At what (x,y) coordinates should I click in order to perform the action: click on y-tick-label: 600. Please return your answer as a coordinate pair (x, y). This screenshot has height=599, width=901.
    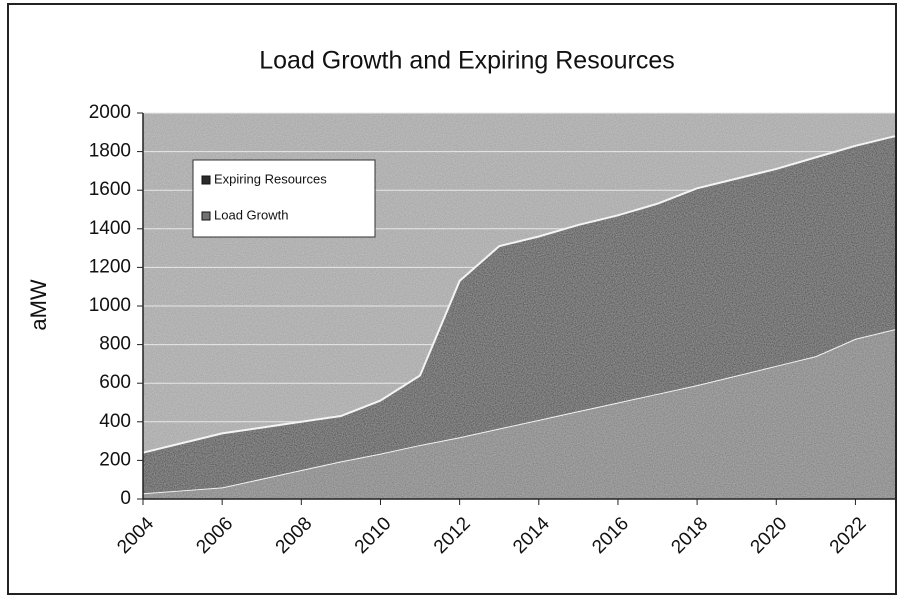
    Looking at the image, I should click on (115, 382).